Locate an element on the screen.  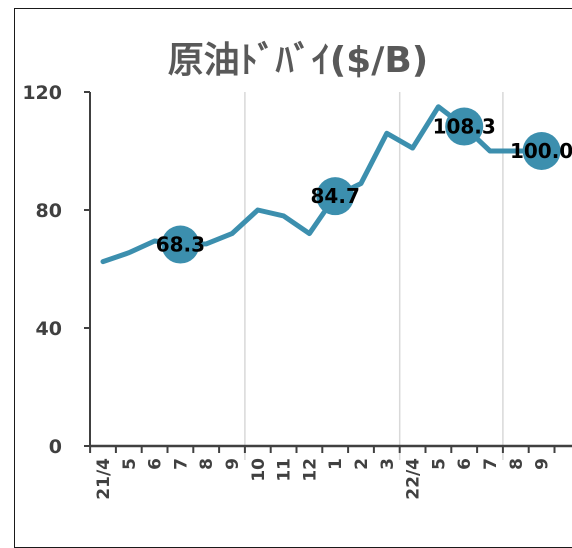
data-label: 84.7 is located at coordinates (335, 196).